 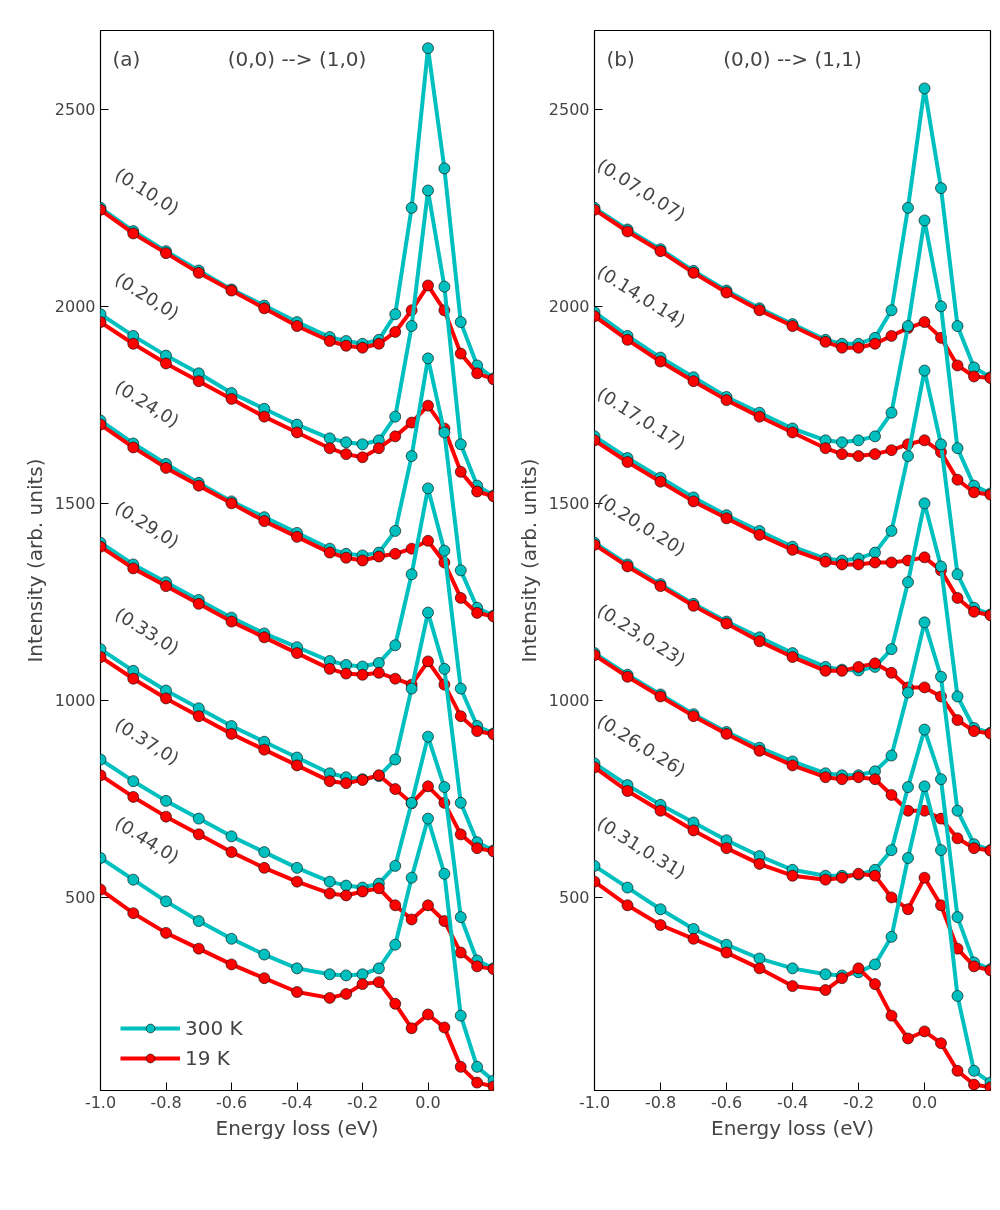 I want to click on annotation: (b), so click(x=620, y=58).